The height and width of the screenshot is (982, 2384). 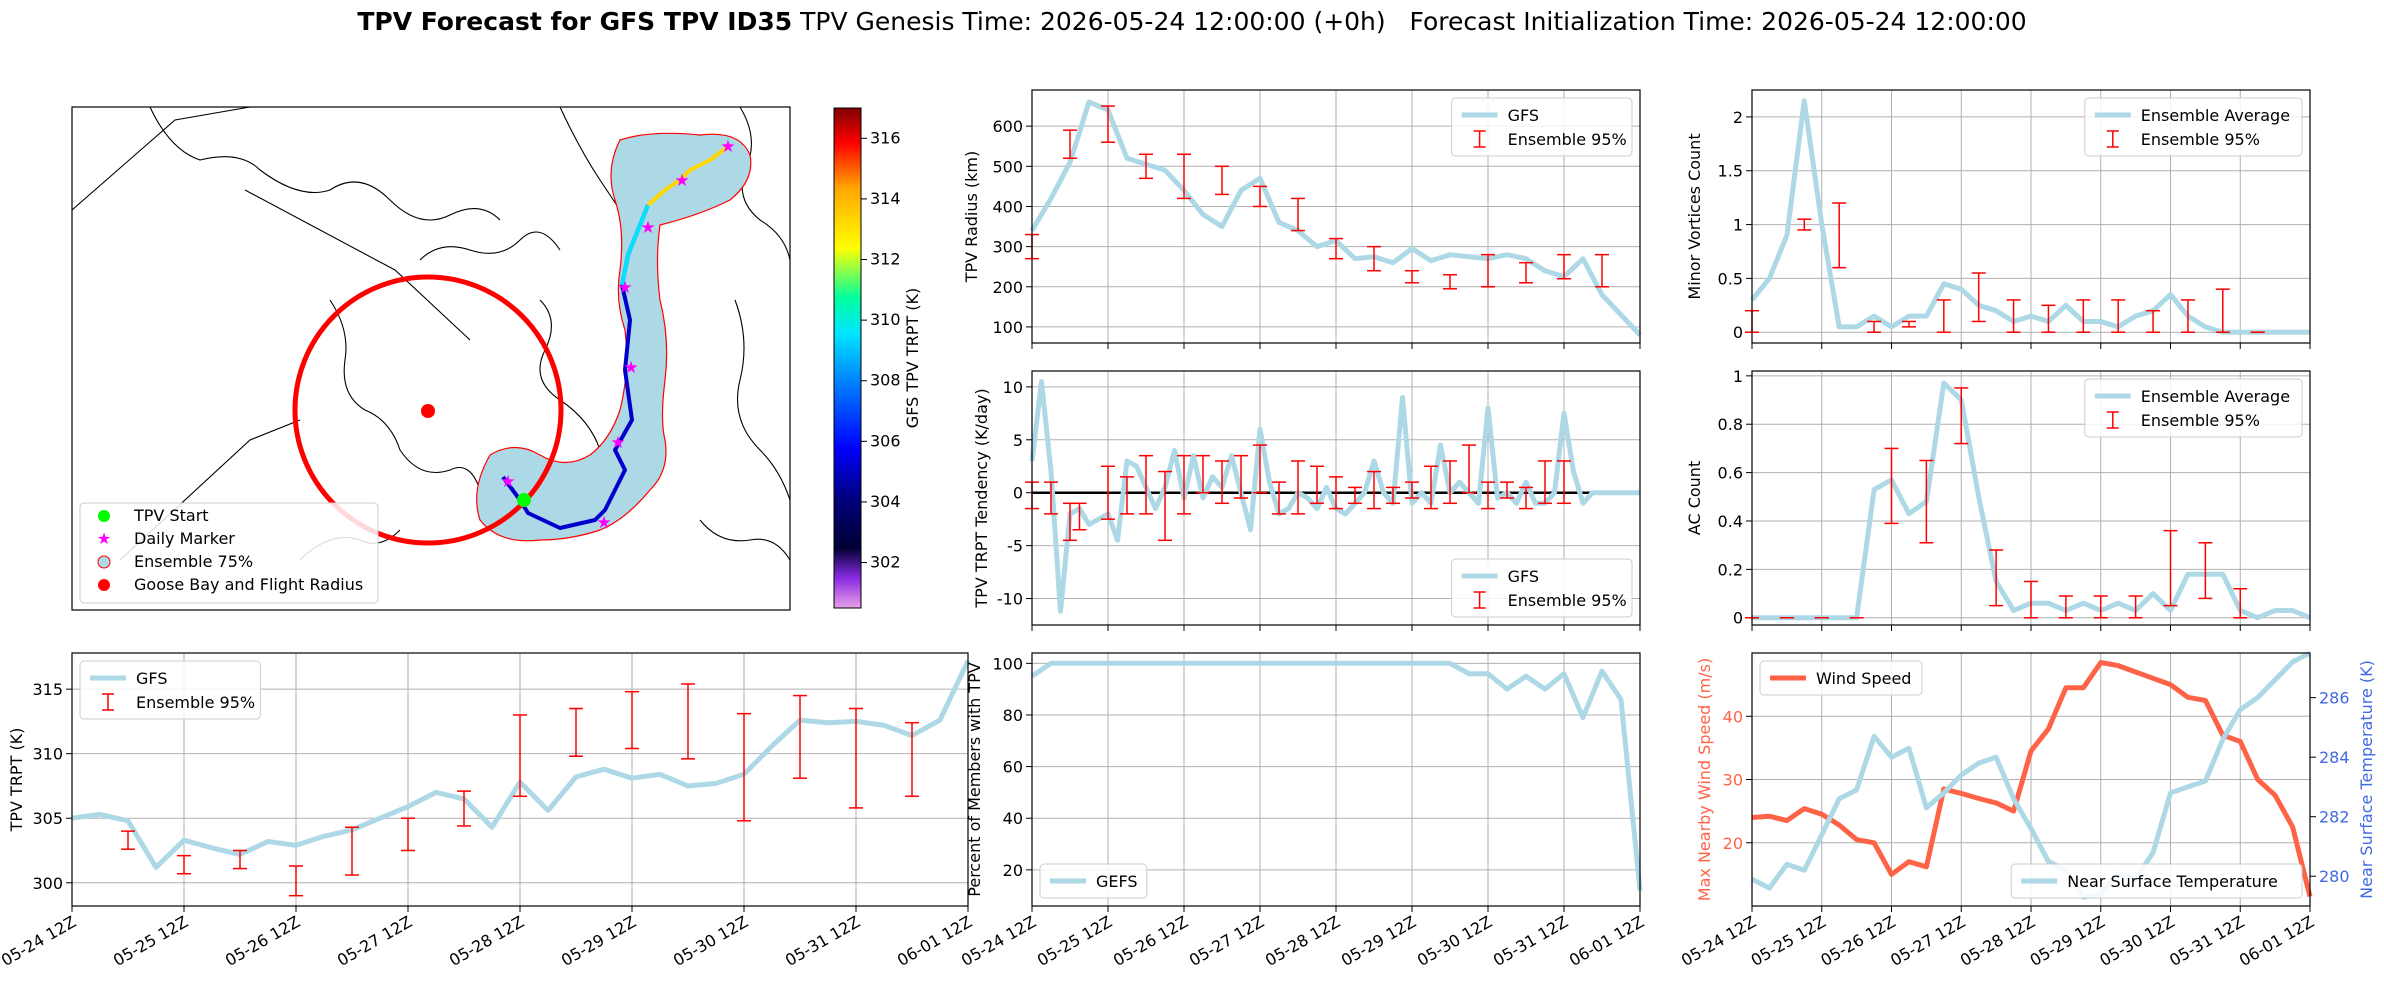 What do you see at coordinates (1015, 546) in the screenshot?
I see `y-tick-label: -5` at bounding box center [1015, 546].